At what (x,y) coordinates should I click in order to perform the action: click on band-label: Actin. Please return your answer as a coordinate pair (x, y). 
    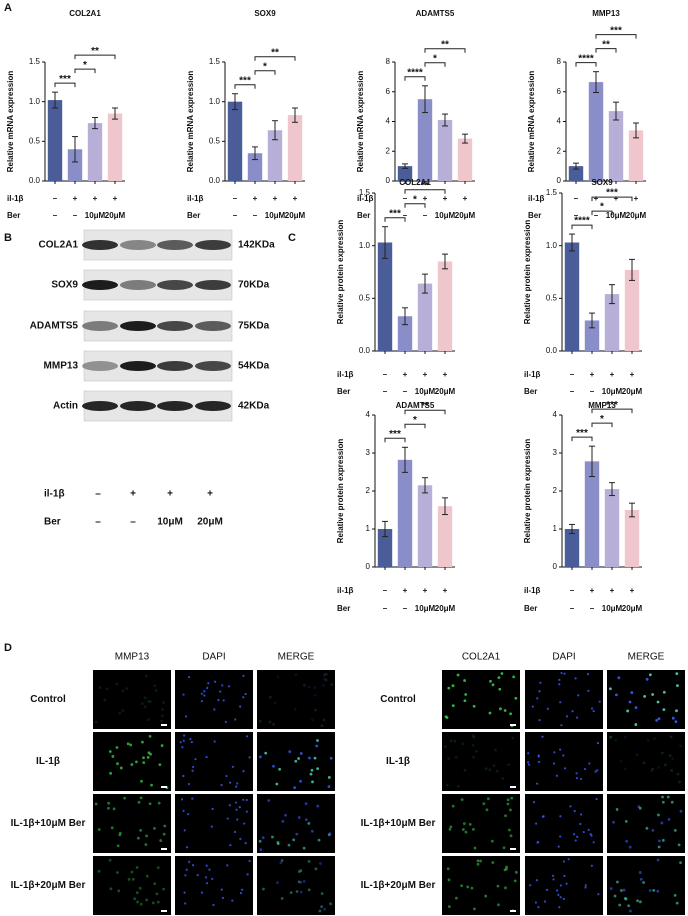
    Looking at the image, I should click on (65, 406).